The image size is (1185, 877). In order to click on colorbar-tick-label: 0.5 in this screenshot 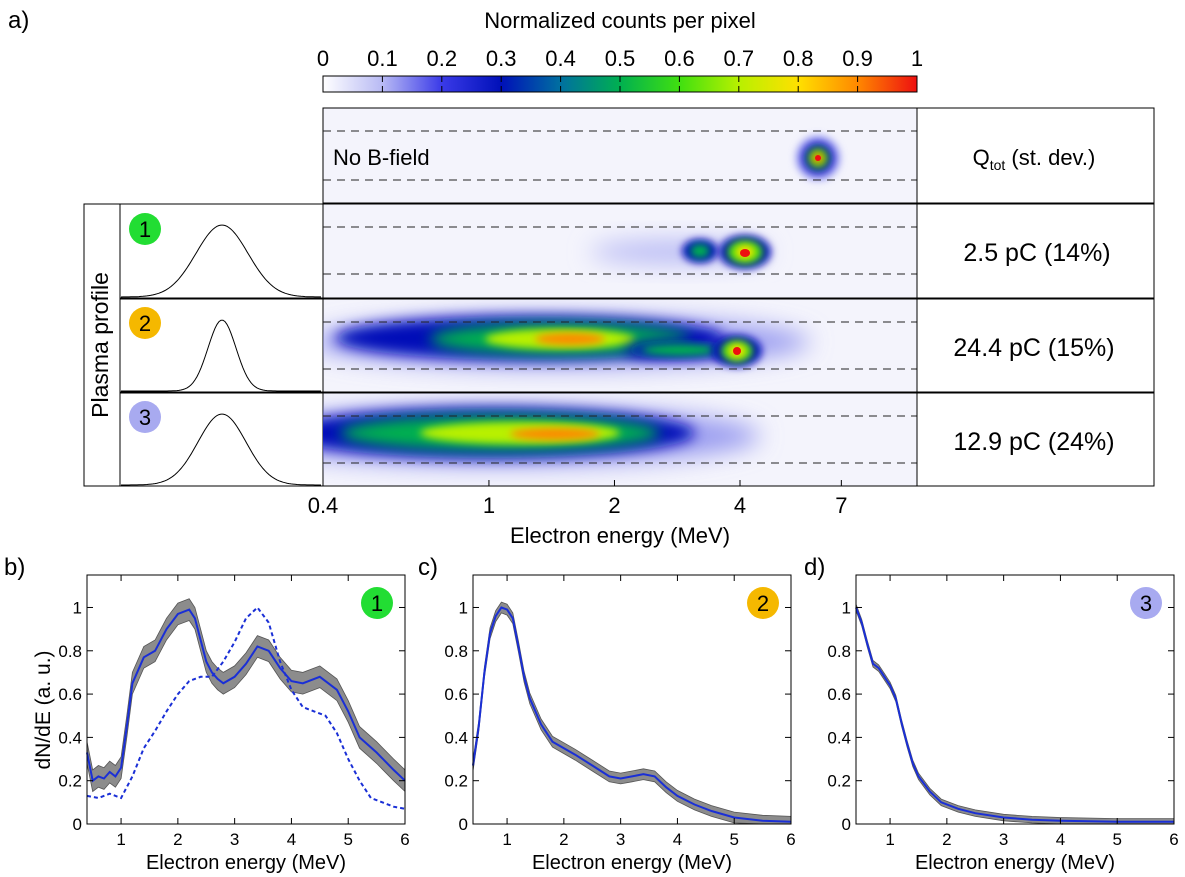, I will do `click(620, 58)`.